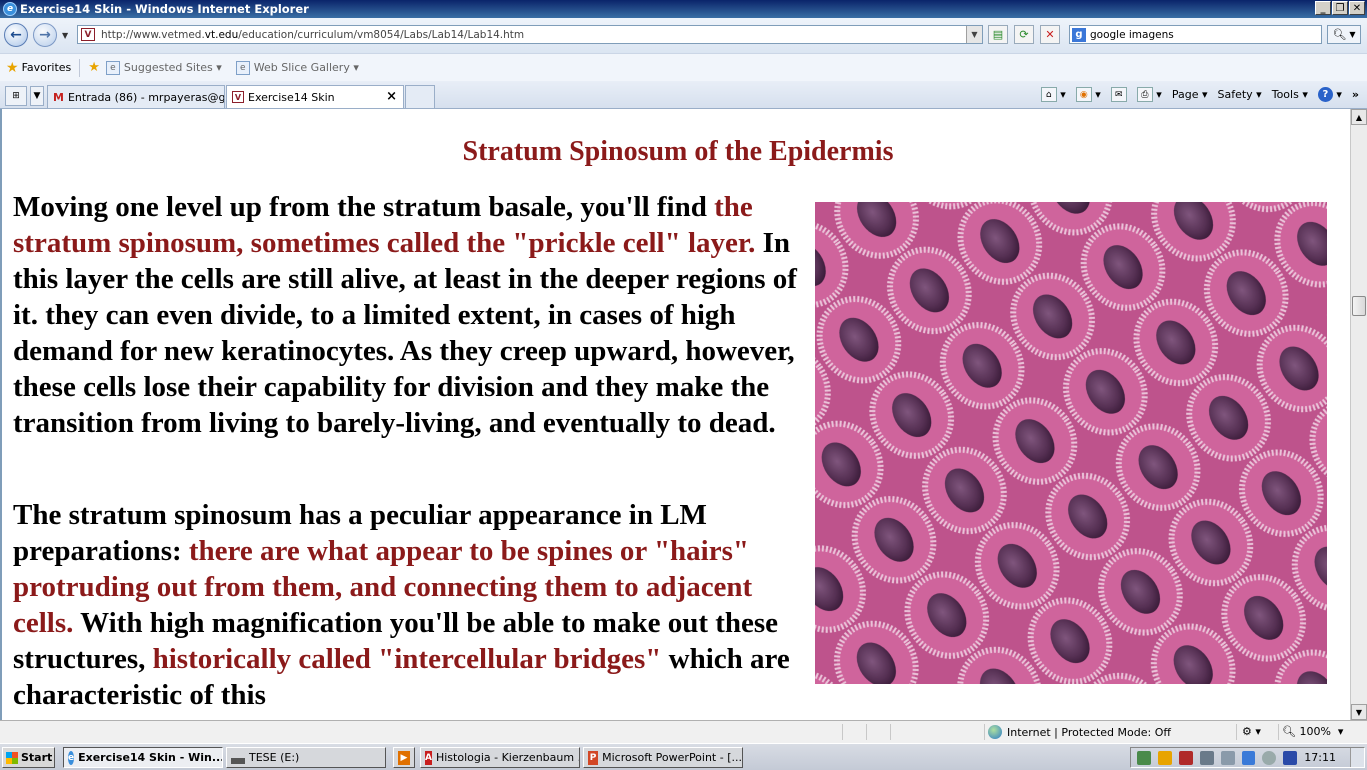 The width and height of the screenshot is (1367, 770). What do you see at coordinates (1352, 34) in the screenshot?
I see `search-options-dropdown-icon: ▼` at bounding box center [1352, 34].